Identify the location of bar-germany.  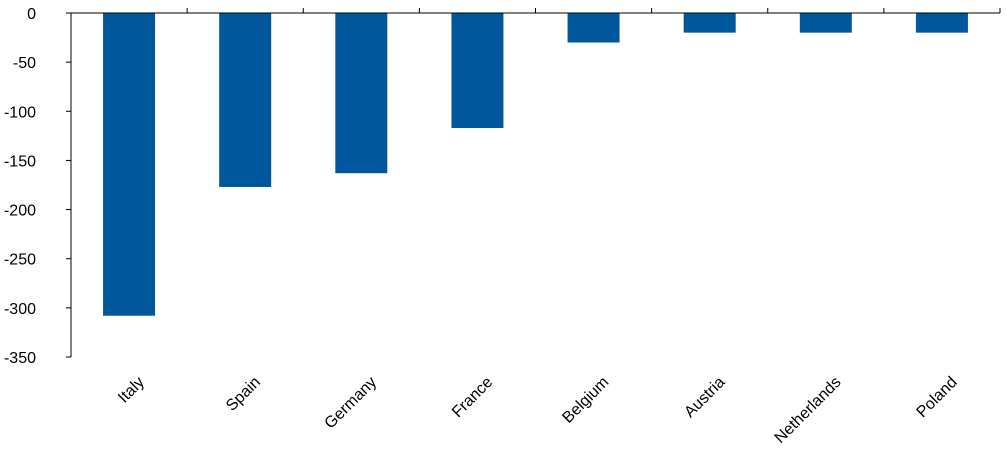
(361, 93).